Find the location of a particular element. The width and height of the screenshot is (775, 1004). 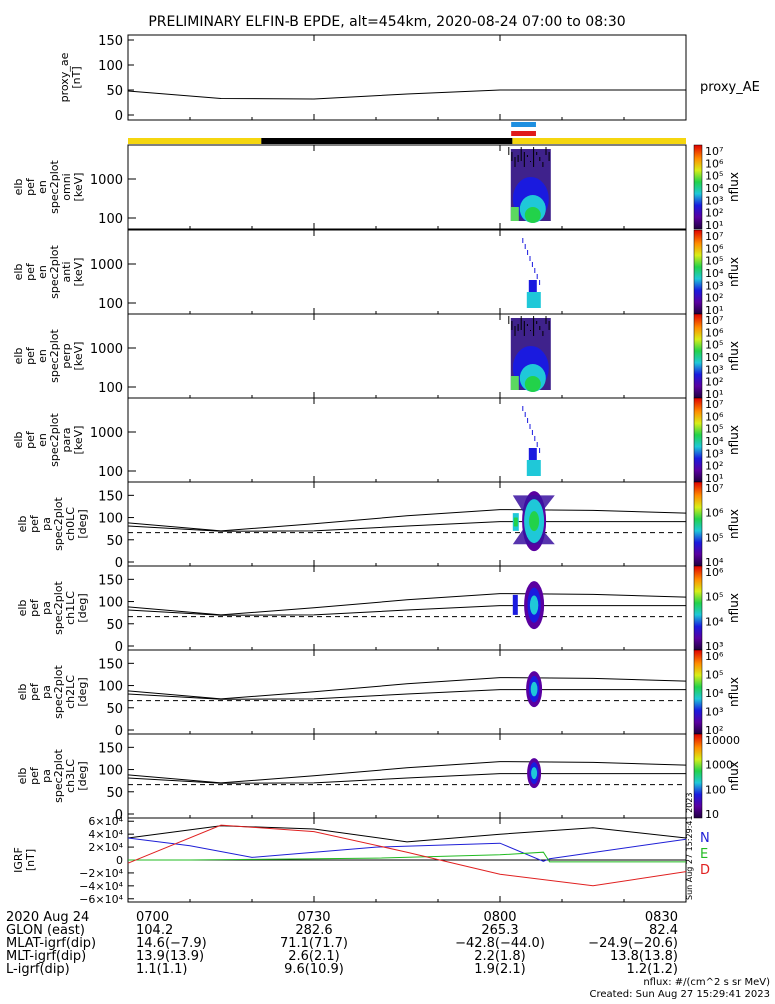

footer-value-0-1: 0730 is located at coordinates (313, 917).